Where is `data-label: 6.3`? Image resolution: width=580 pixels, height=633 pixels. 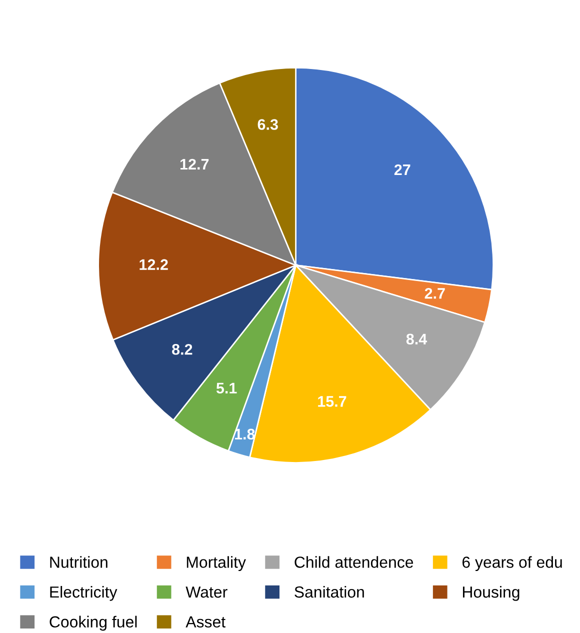 data-label: 6.3 is located at coordinates (268, 124).